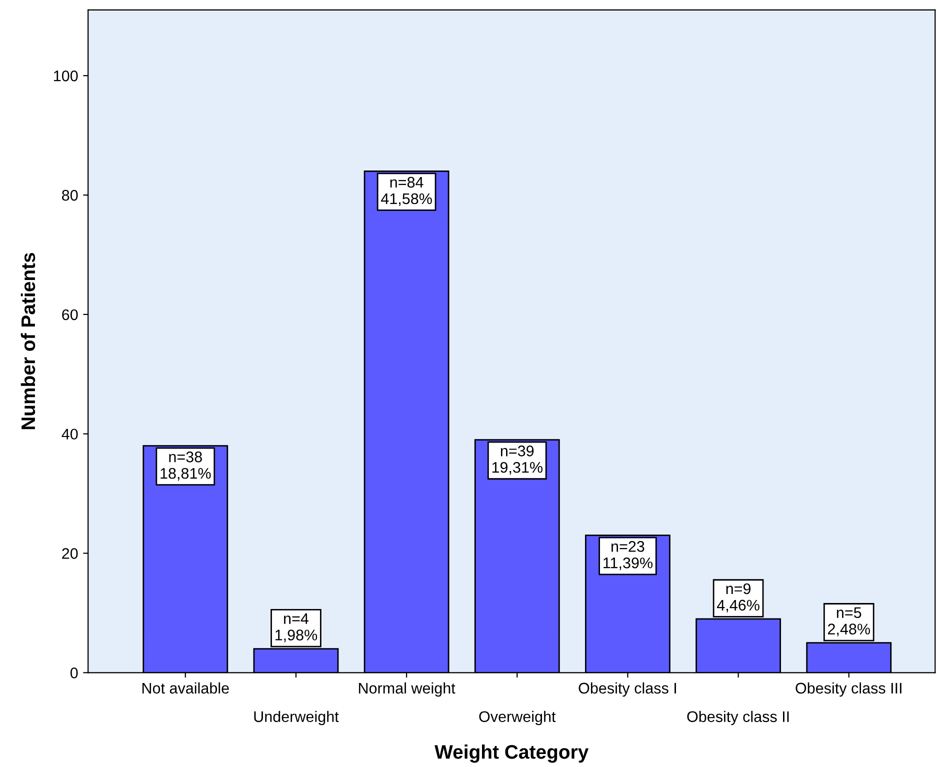 The image size is (937, 767). Describe the element at coordinates (627, 689) in the screenshot. I see `x-tick-label: Obesity class I` at that location.